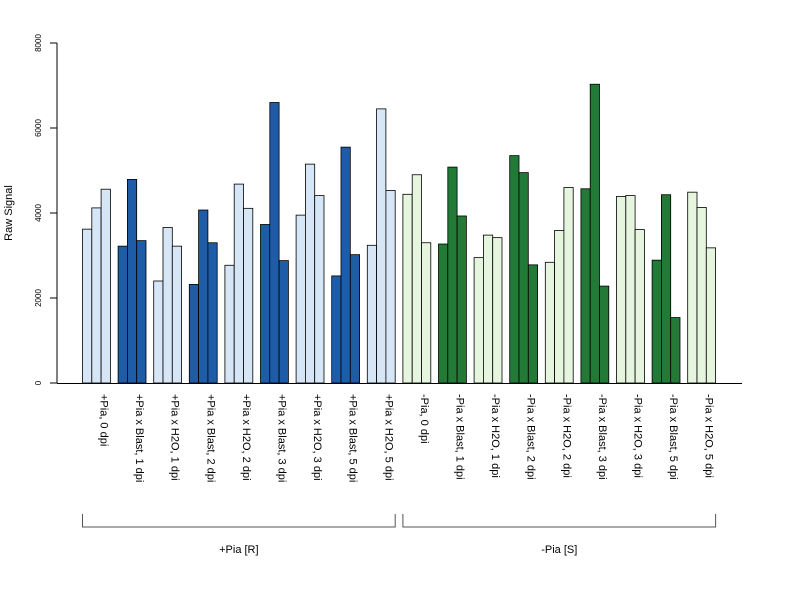  What do you see at coordinates (559, 550) in the screenshot?
I see `group-label: -Pia [S]` at bounding box center [559, 550].